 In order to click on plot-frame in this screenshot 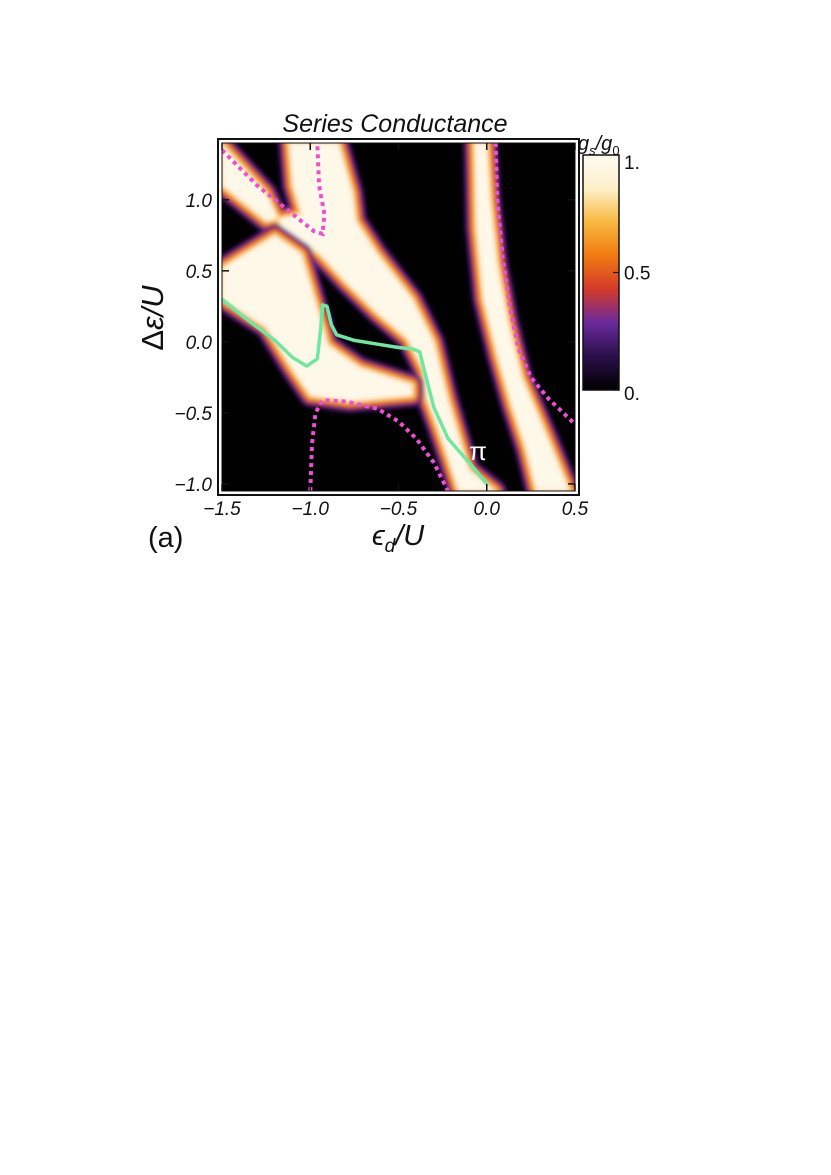, I will do `click(398, 317)`.